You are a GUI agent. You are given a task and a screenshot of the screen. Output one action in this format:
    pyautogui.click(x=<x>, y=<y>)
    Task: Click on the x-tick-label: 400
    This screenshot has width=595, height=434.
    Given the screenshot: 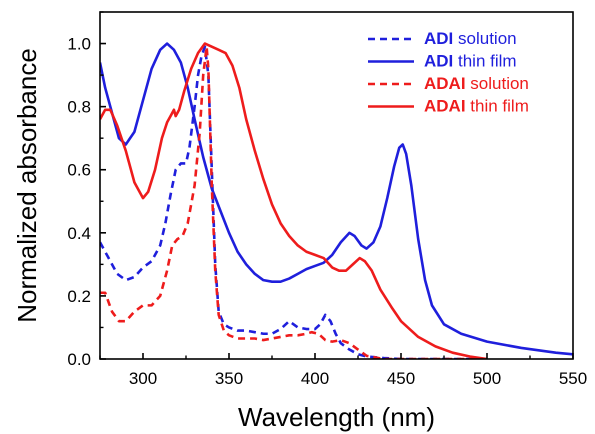 What is the action you would take?
    pyautogui.click(x=315, y=378)
    